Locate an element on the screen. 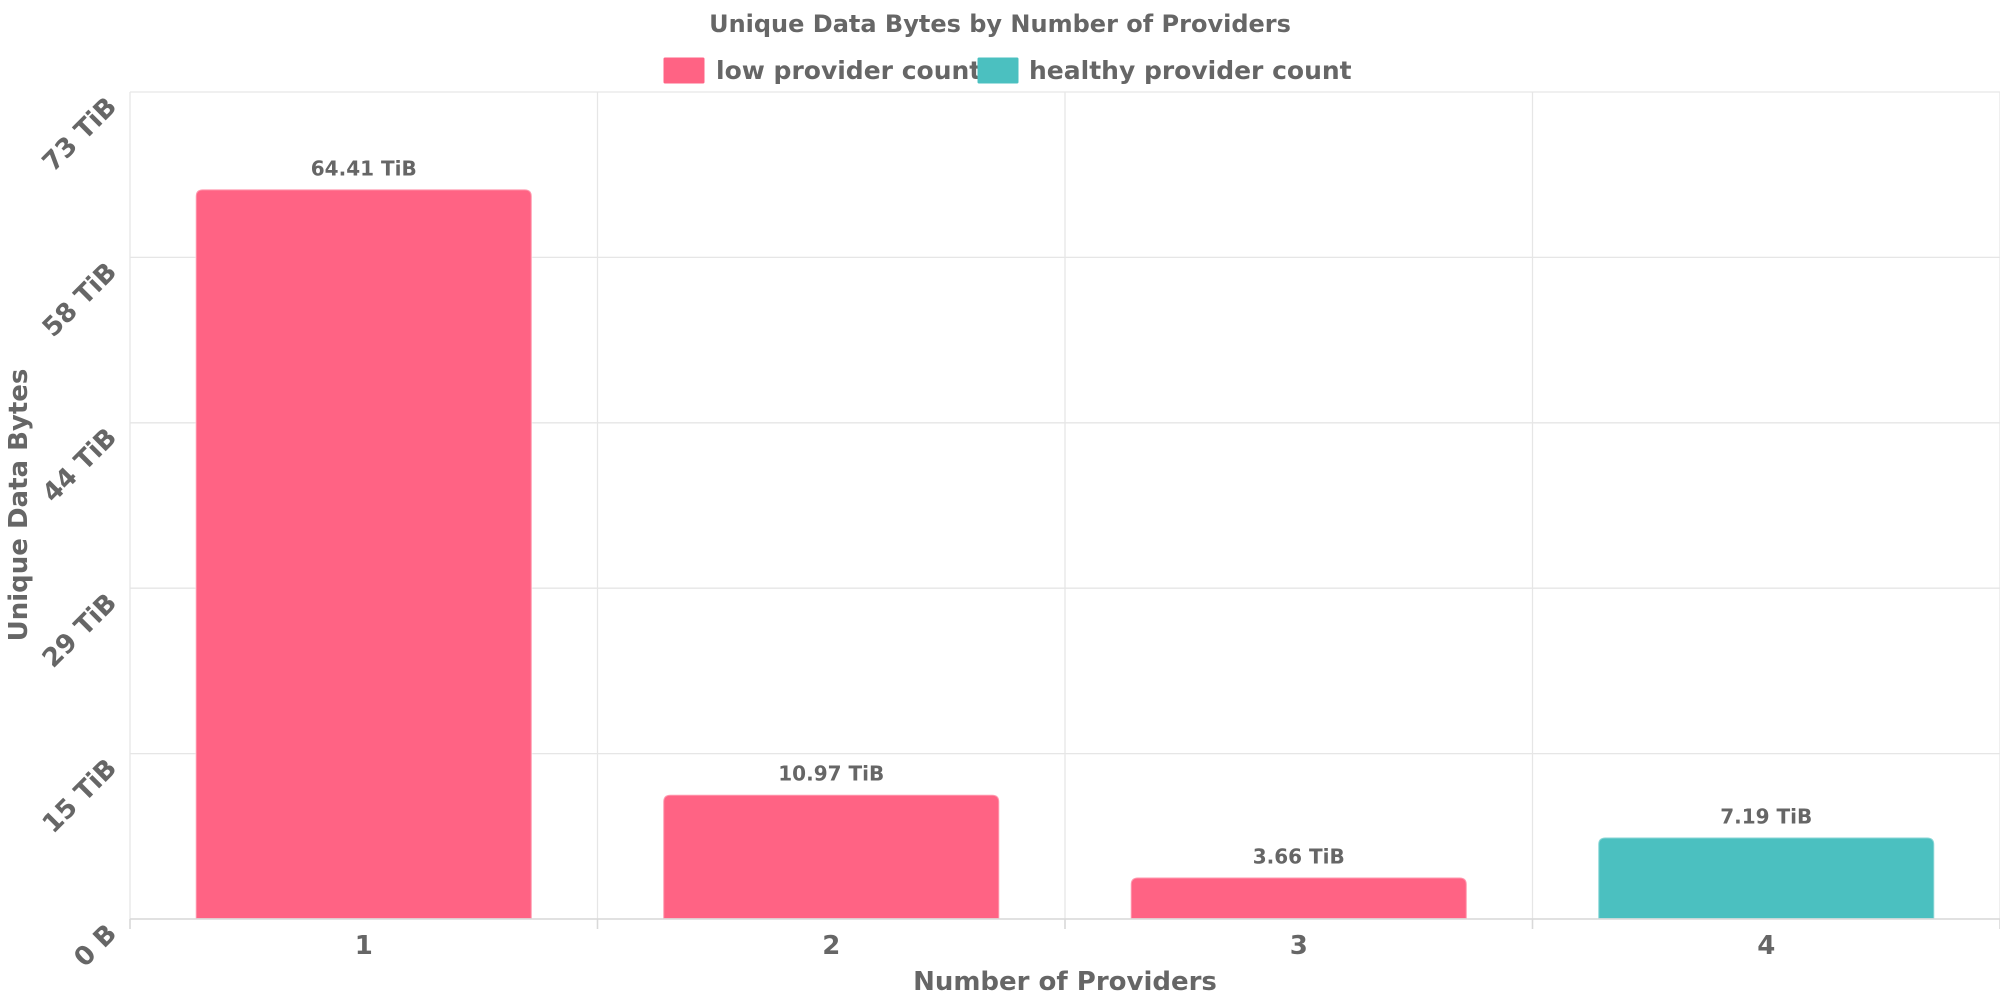 This screenshot has width=2000, height=1000. y-axis-title: Unique Data Bytes is located at coordinates (19, 505).